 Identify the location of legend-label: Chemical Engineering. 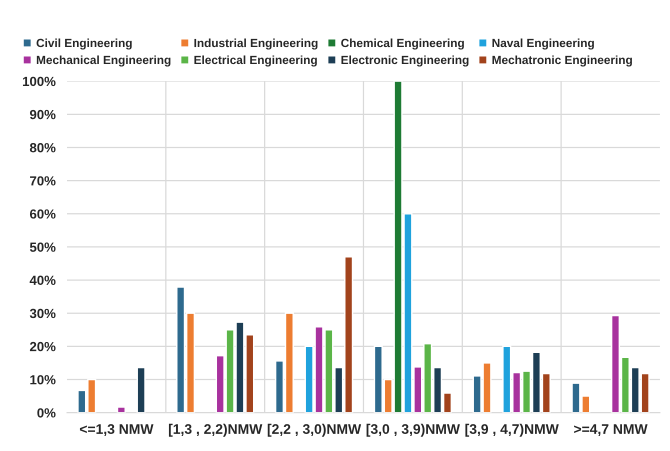
(402, 44).